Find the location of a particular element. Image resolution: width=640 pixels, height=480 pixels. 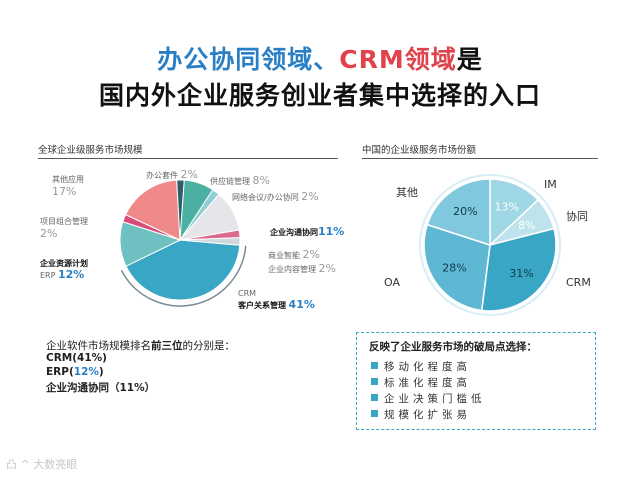

label-supply-chain: 供应链管理 8% is located at coordinates (240, 180).